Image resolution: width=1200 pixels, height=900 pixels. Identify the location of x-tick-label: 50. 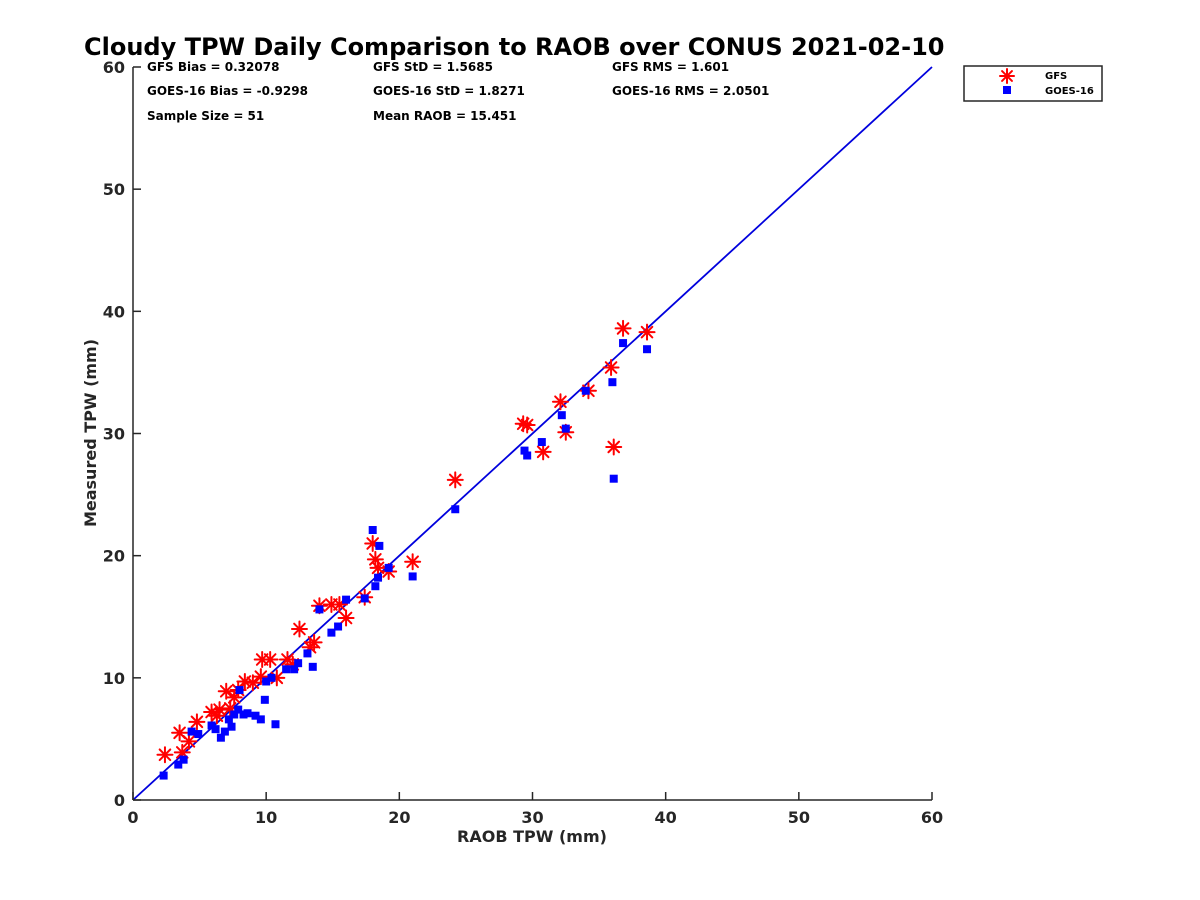
(799, 817).